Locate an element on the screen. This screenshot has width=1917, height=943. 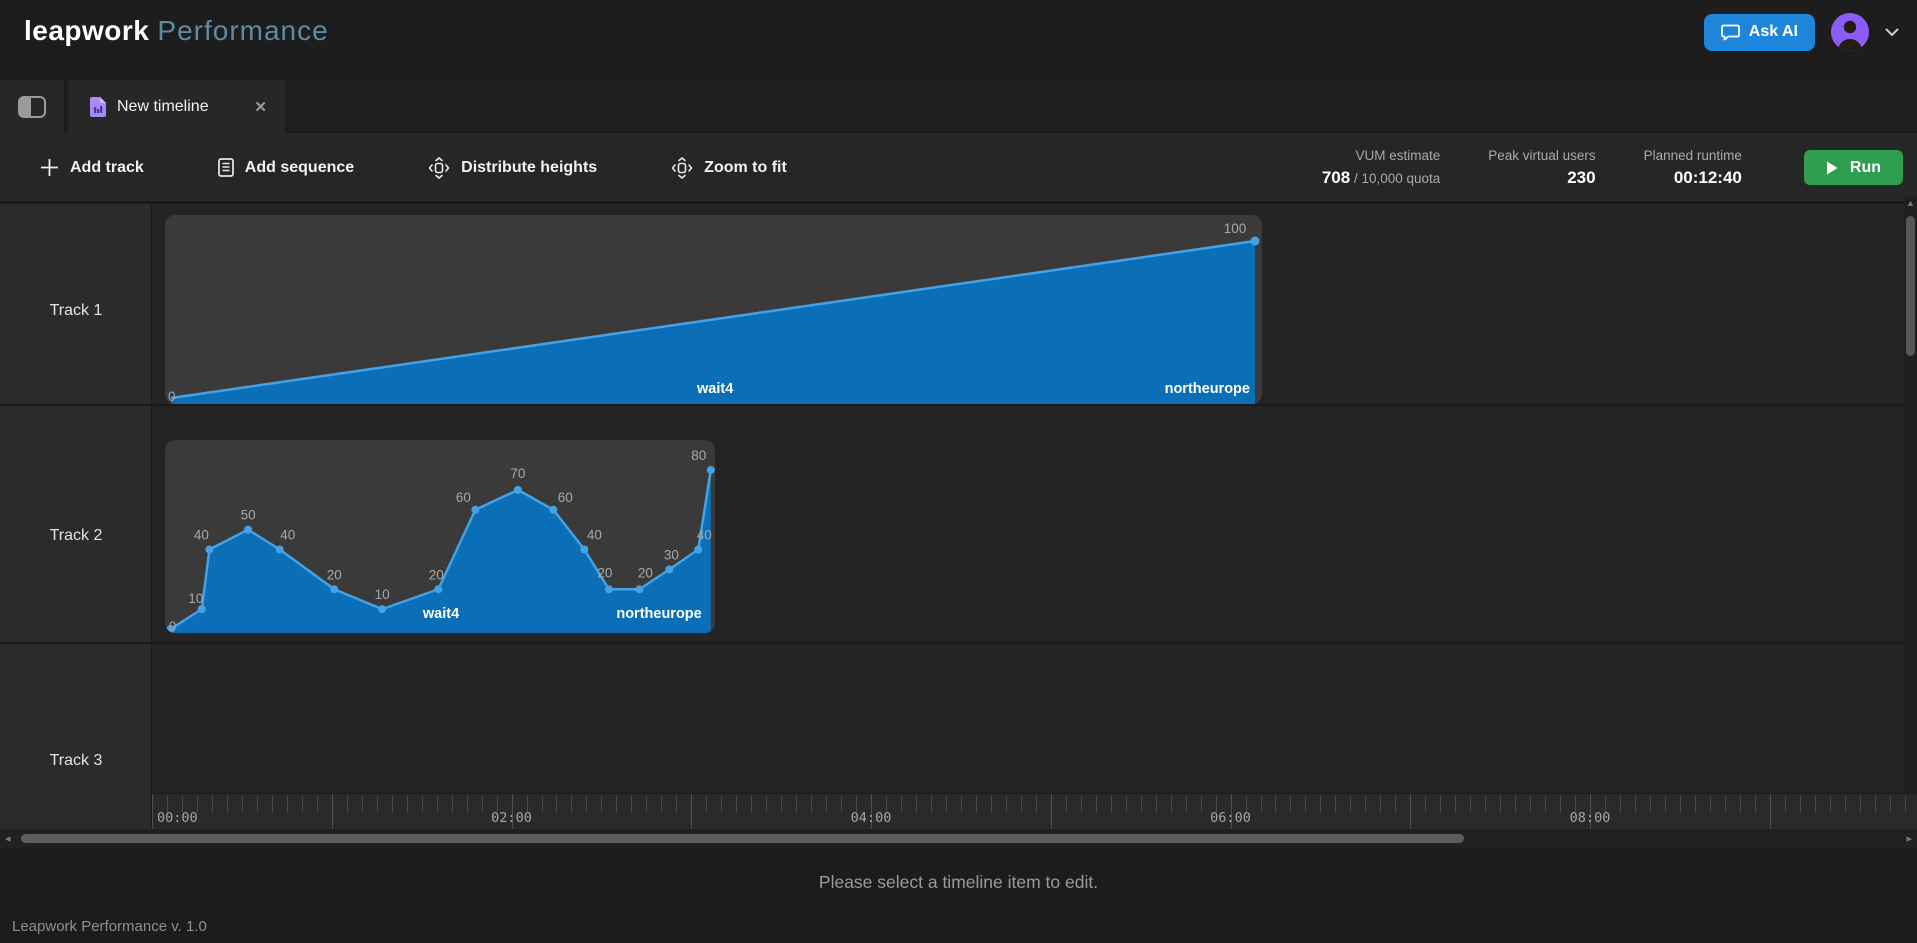
chevron-down-icon is located at coordinates (1892, 32).